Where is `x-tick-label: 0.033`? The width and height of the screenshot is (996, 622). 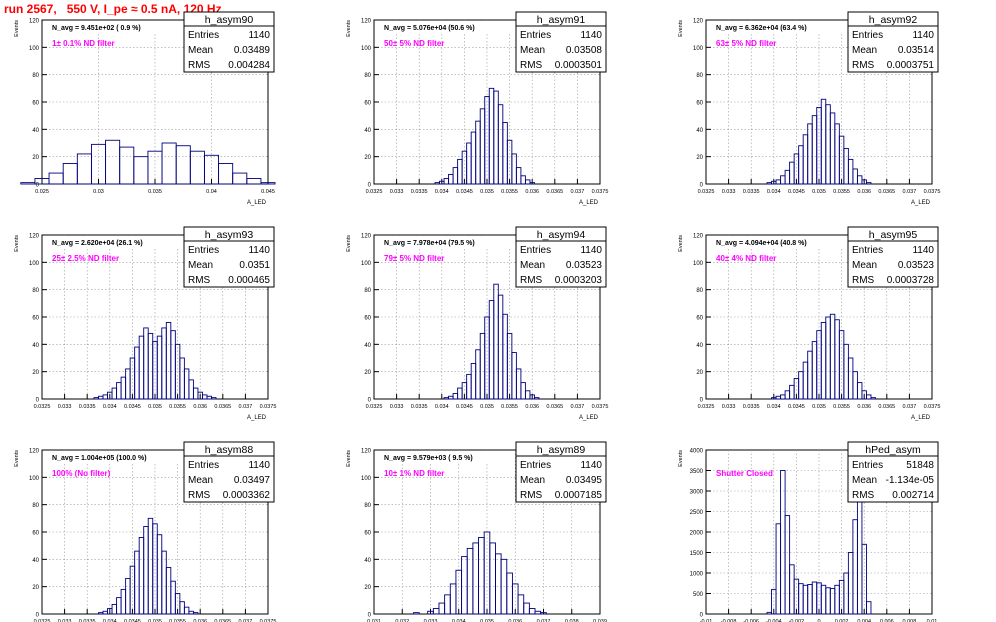 x-tick-label: 0.033 is located at coordinates (65, 407).